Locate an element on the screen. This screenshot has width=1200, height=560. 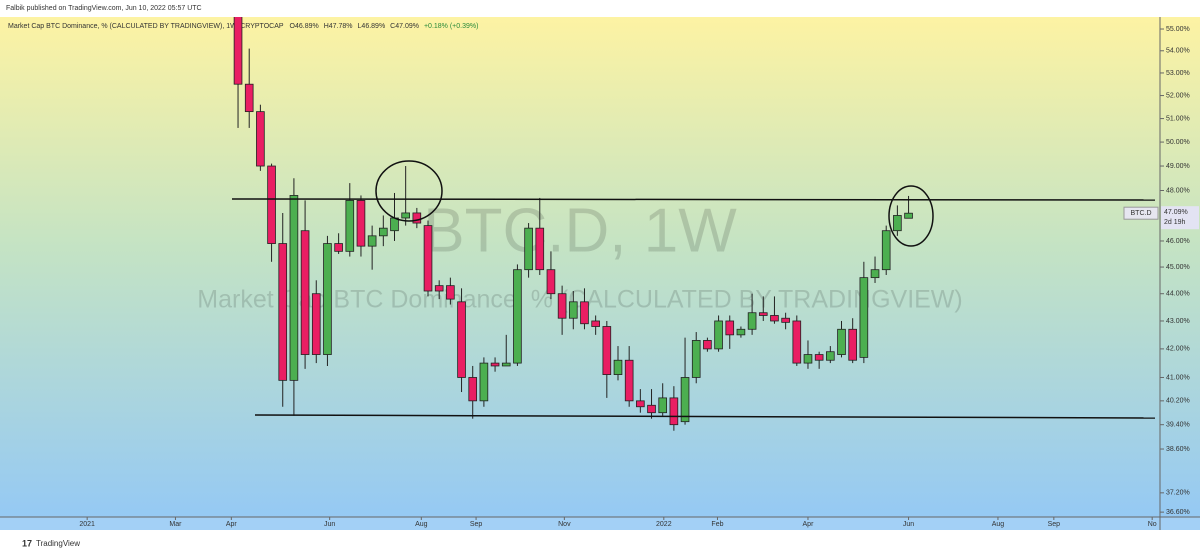
y-tick-label: 49.00% is located at coordinates (1178, 166).